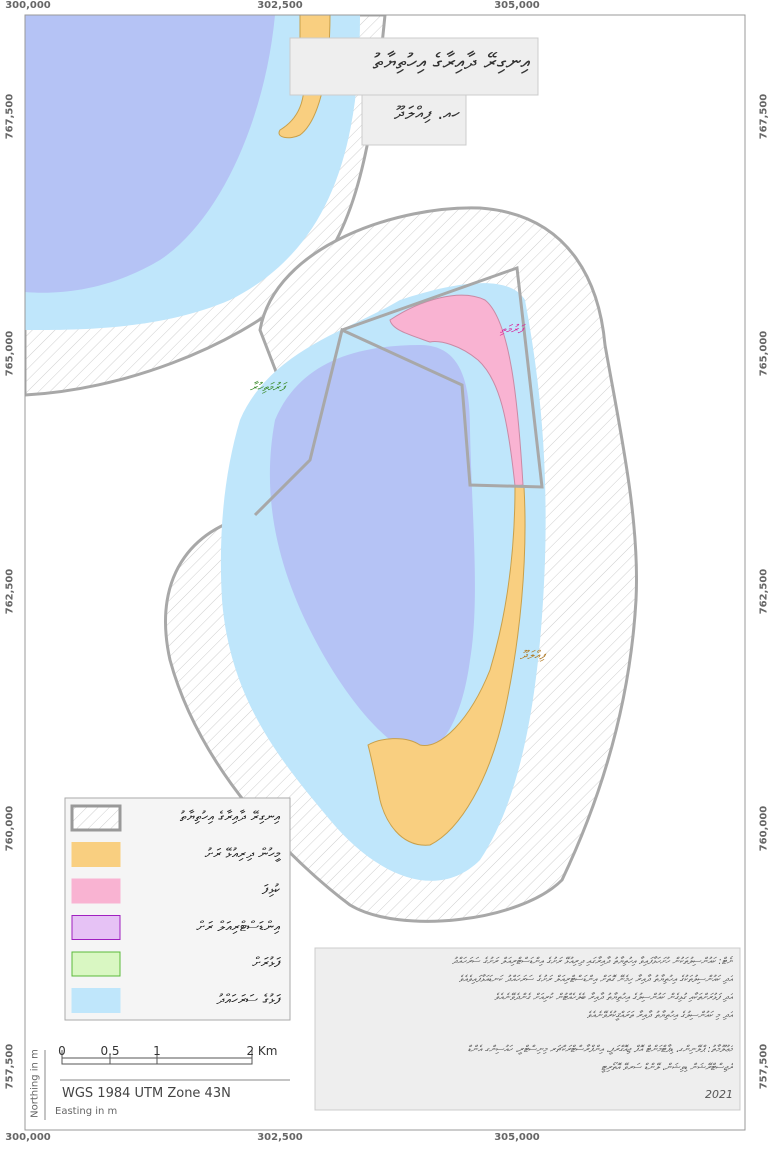  What do you see at coordinates (719, 1094) in the screenshot?
I see `note-year: 2021` at bounding box center [719, 1094].